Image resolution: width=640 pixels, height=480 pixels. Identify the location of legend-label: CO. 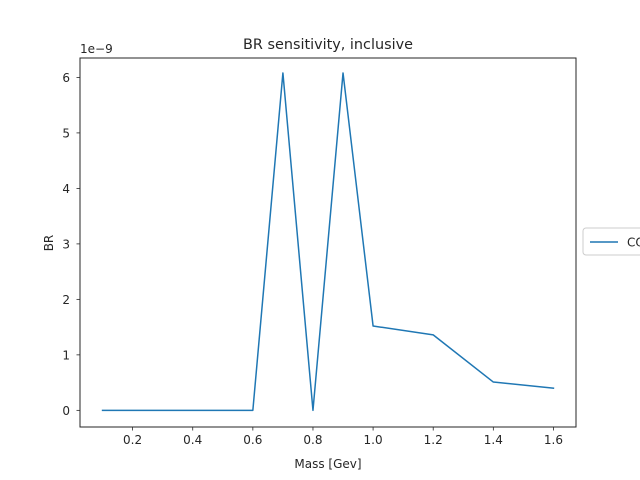
(633, 243).